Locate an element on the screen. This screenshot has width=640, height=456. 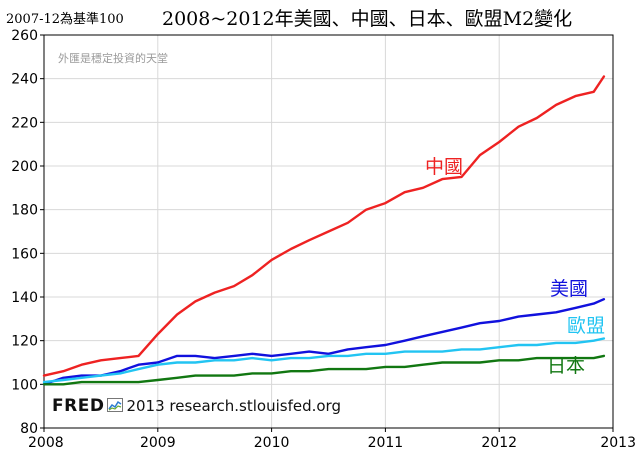
x-tick-label: 2008 is located at coordinates (46, 443).